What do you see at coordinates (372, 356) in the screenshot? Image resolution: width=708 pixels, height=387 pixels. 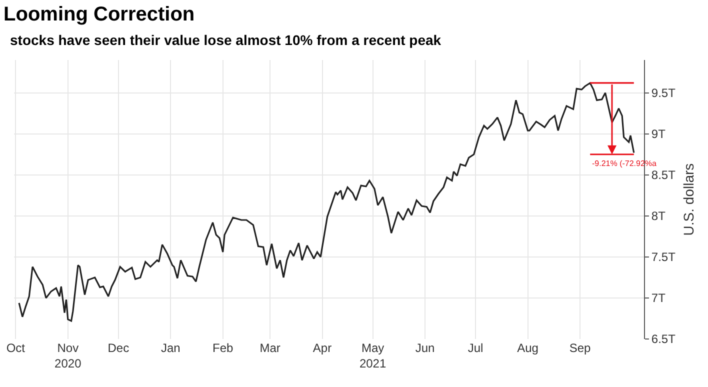 I see `x-tick-label: May 2021` at bounding box center [372, 356].